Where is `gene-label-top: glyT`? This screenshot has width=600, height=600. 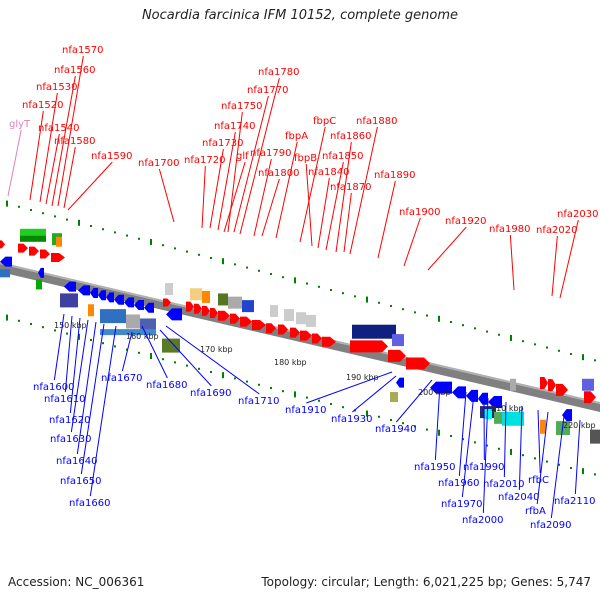 gene-label-top: glyT is located at coordinates (20, 124).